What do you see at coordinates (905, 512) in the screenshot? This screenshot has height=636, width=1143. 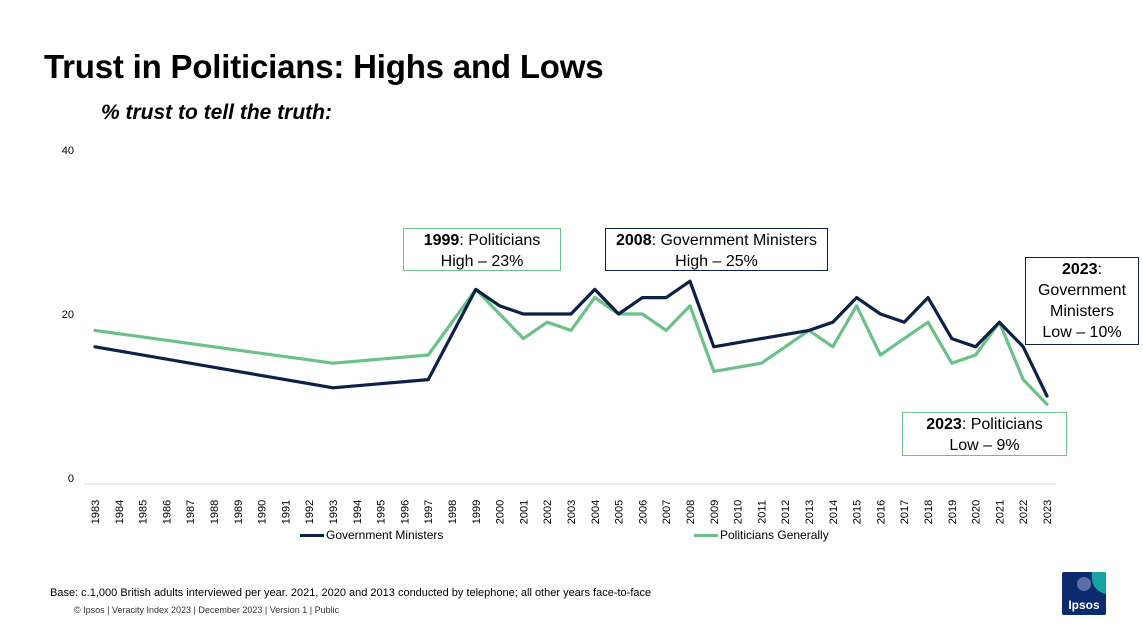 I see `x-tick-label: 2017` at bounding box center [905, 512].